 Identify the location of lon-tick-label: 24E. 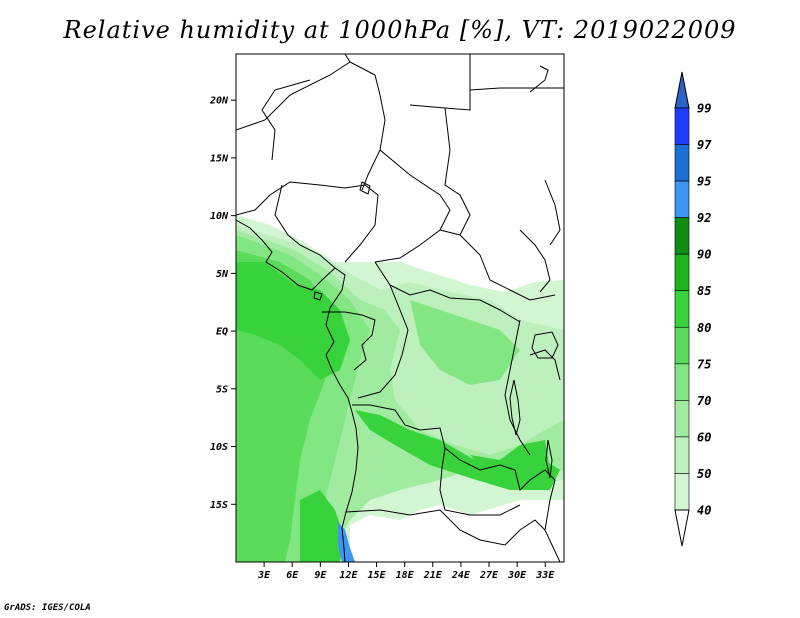
(461, 575).